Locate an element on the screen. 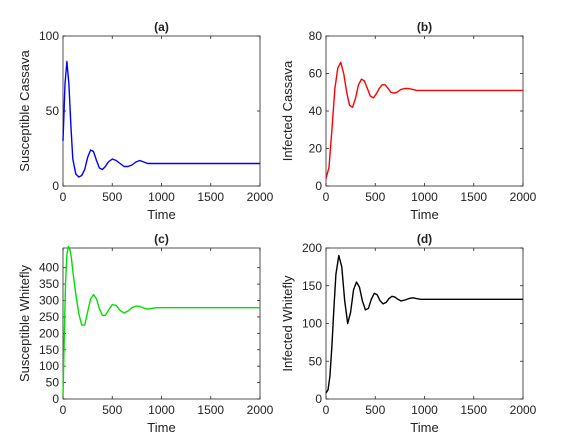 The image size is (574, 446). plot-frame-b is located at coordinates (424, 111).